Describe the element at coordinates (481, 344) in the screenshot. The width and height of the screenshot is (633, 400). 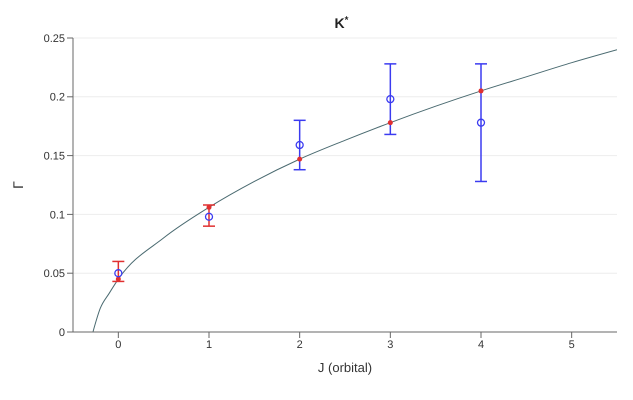
I see `x-tick-label: 4` at that location.